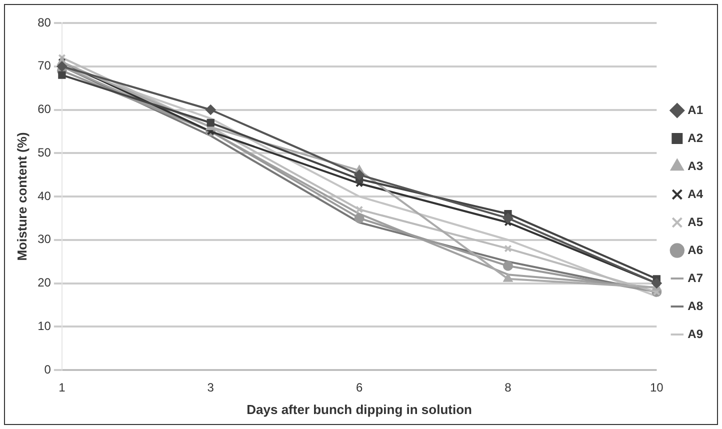  Describe the element at coordinates (22, 196) in the screenshot. I see `y-axis-title: Moisture content (%)` at that location.